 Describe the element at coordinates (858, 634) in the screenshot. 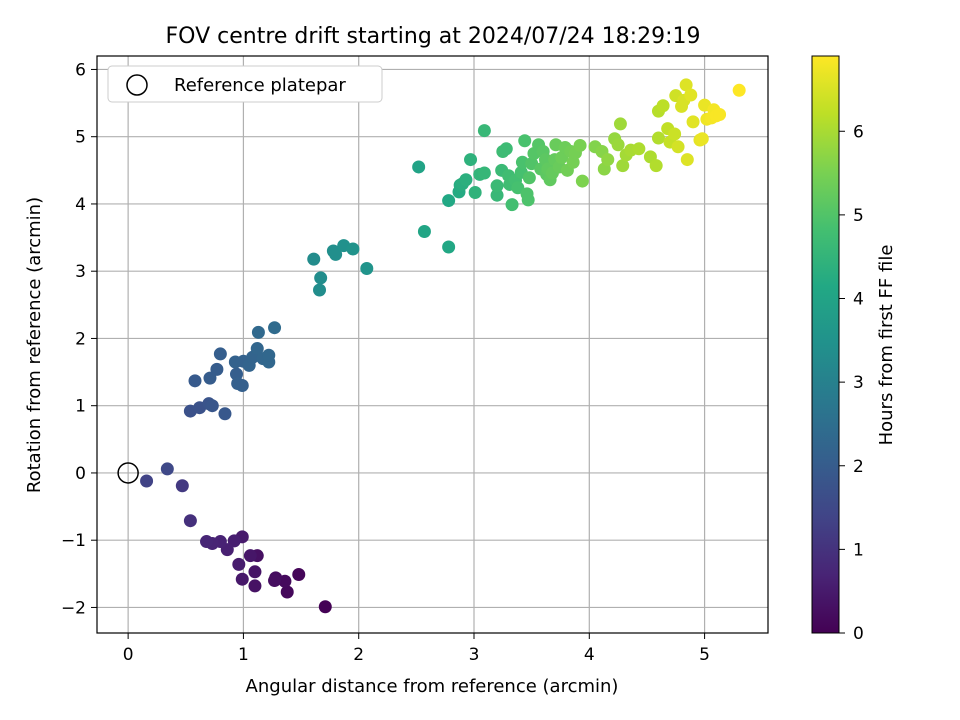

I see `colorbar-tick-label: 0` at that location.